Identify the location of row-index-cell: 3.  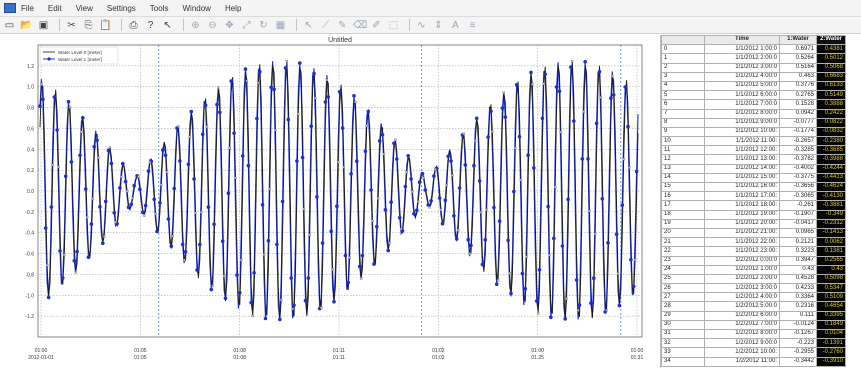
(683, 76).